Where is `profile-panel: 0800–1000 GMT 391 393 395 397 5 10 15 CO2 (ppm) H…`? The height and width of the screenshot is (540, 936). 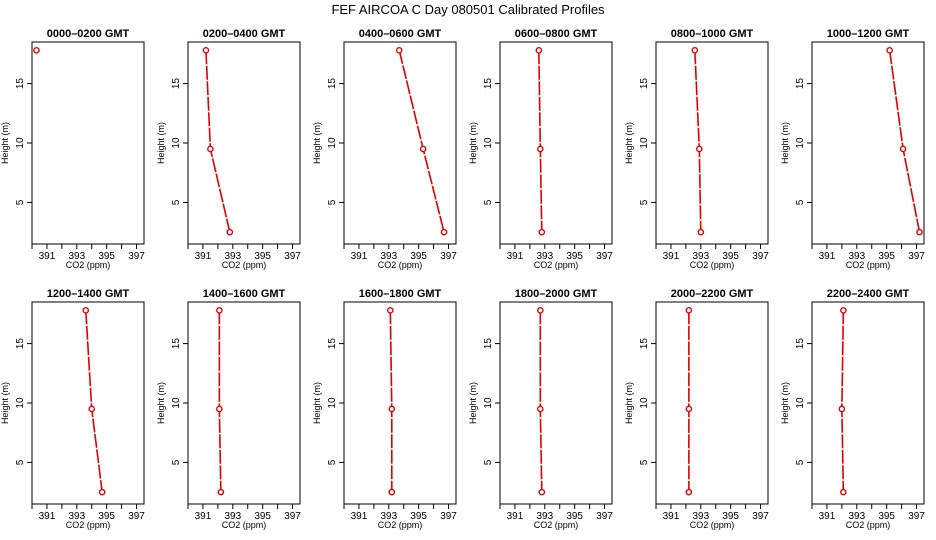
profile-panel: 0800–1000 GMT 391 393 395 397 5 10 15 CO2 (ppm) H… is located at coordinates (696, 149).